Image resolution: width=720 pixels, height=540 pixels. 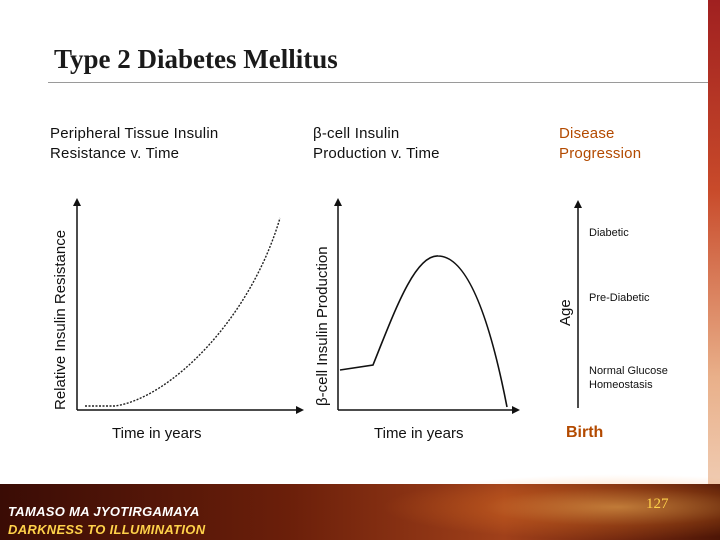 I want to click on panel2-header-line2: Production v. Time, so click(x=376, y=153).